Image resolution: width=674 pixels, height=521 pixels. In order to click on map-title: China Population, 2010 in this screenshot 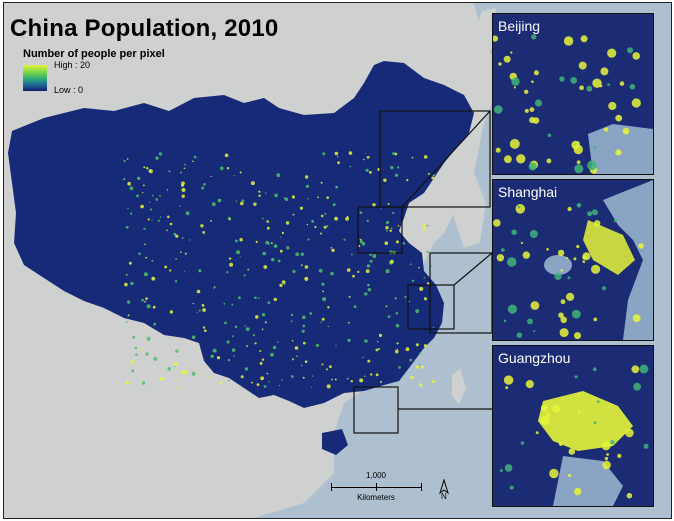, I will do `click(144, 28)`.